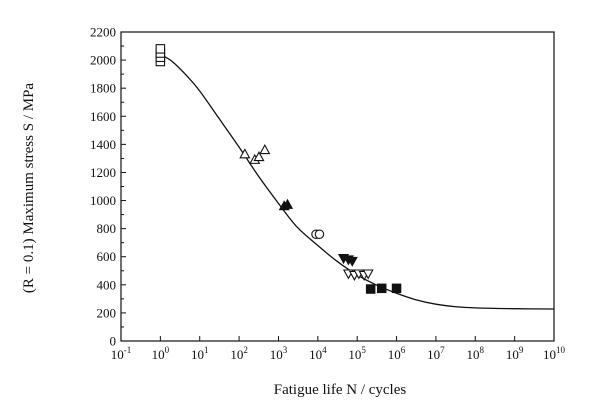 This screenshot has width=600, height=420. What do you see at coordinates (107, 312) in the screenshot?
I see `y-tick-label: 200` at bounding box center [107, 312].